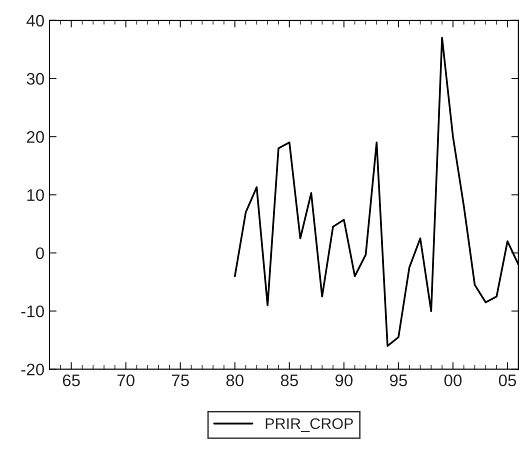 Image resolution: width=521 pixels, height=453 pixels. Describe the element at coordinates (71, 380) in the screenshot. I see `x-tick-label: 65` at that location.